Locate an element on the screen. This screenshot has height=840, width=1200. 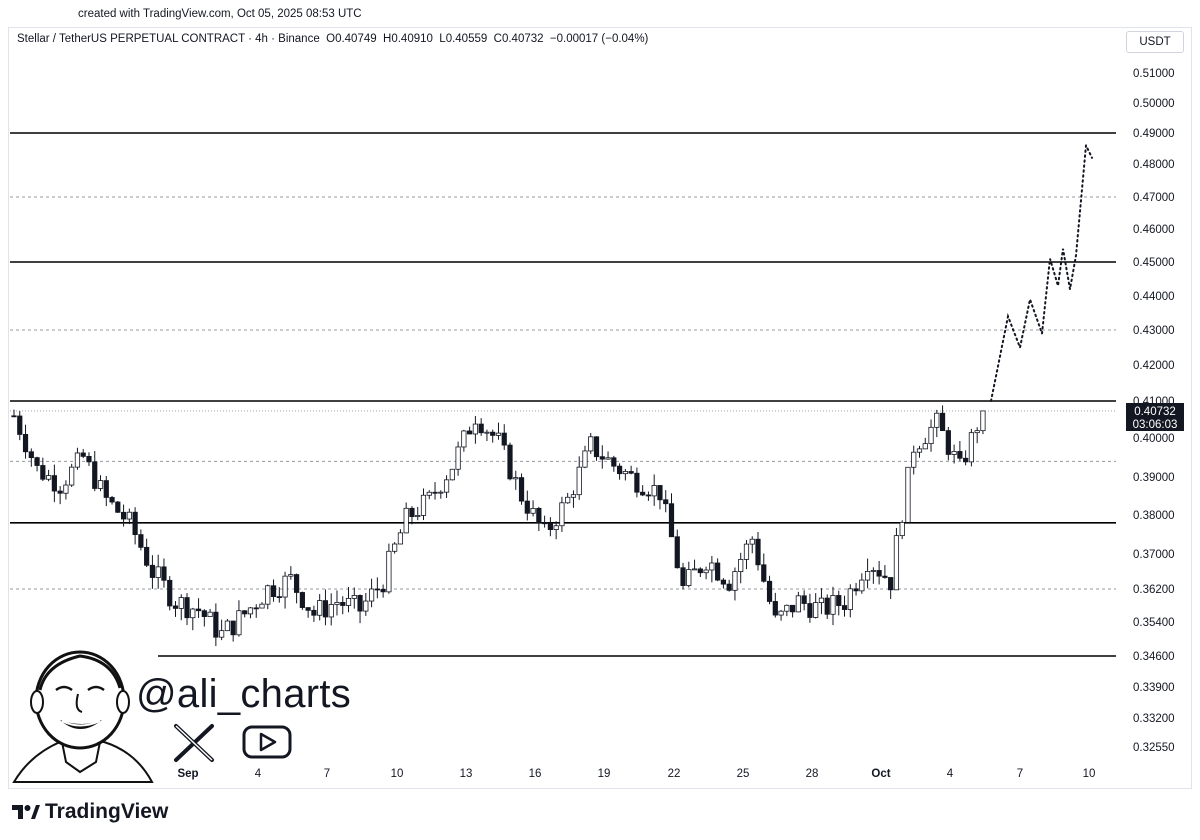
tradingview-logo: TradingView is located at coordinates (90, 812).